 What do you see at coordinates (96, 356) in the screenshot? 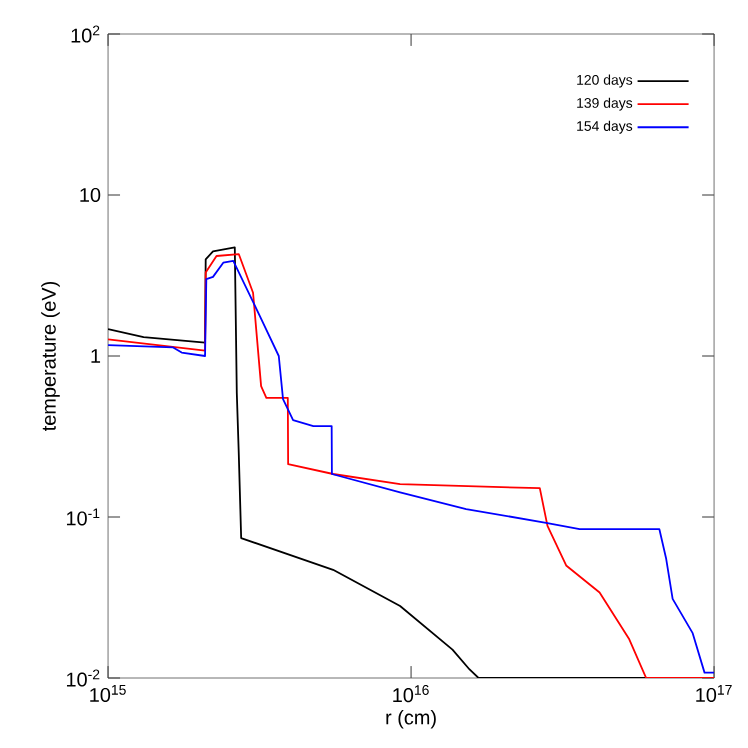
I see `y-tick-label: 1` at bounding box center [96, 356].